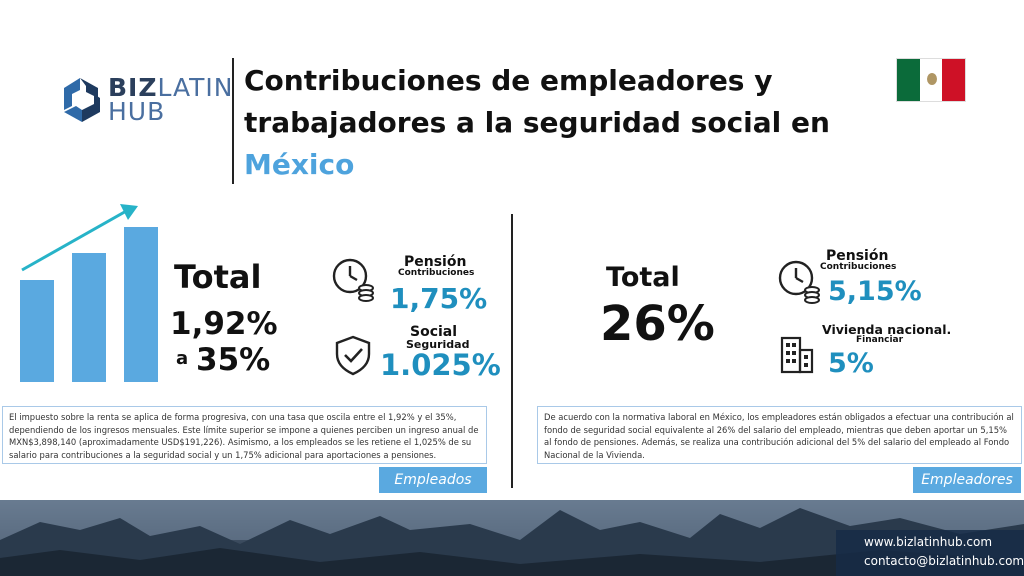 The height and width of the screenshot is (576, 1024). I want to click on left-range-to: 35%, so click(233, 360).